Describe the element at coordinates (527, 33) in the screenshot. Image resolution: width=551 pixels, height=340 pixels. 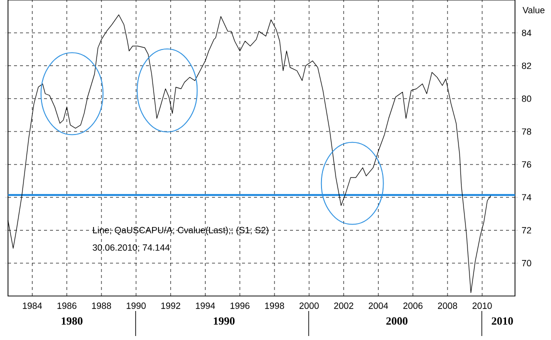
I see `y-tick-label: 84` at that location.